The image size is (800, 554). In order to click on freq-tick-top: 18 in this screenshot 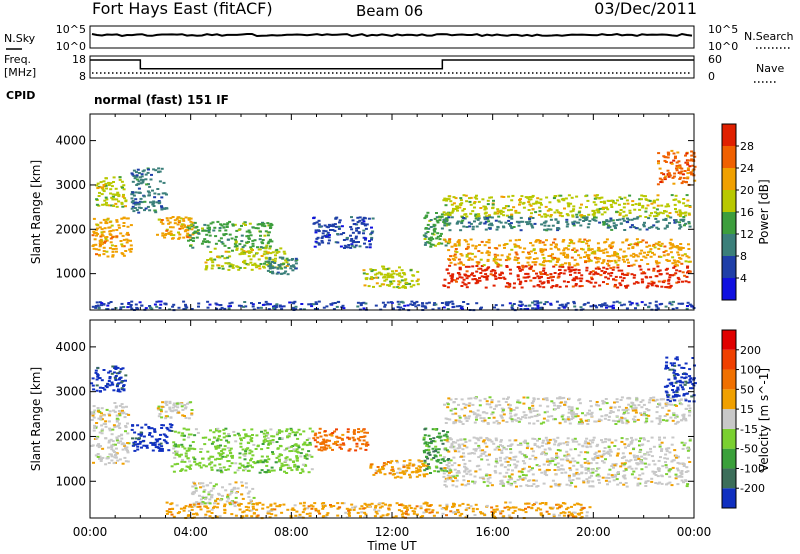, I will do `click(79, 59)`.